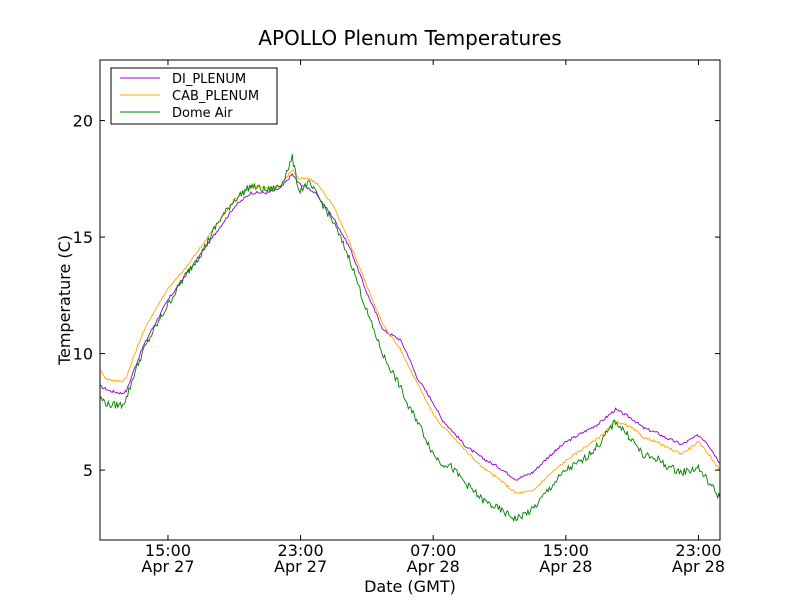  Describe the element at coordinates (565, 566) in the screenshot. I see `x-tick-label-date-3: Apr 28` at that location.